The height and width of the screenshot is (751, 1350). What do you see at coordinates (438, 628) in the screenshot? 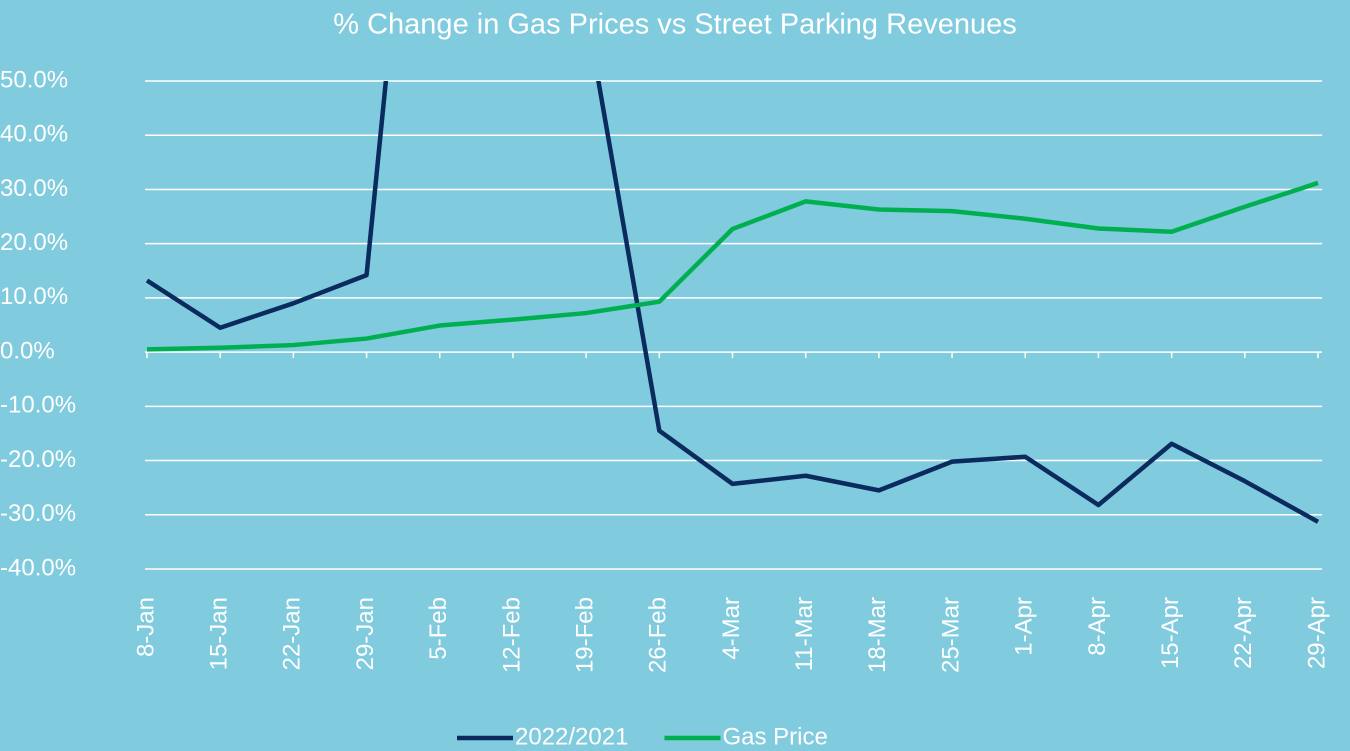
I see `x-tick-label: 5-Feb` at bounding box center [438, 628].